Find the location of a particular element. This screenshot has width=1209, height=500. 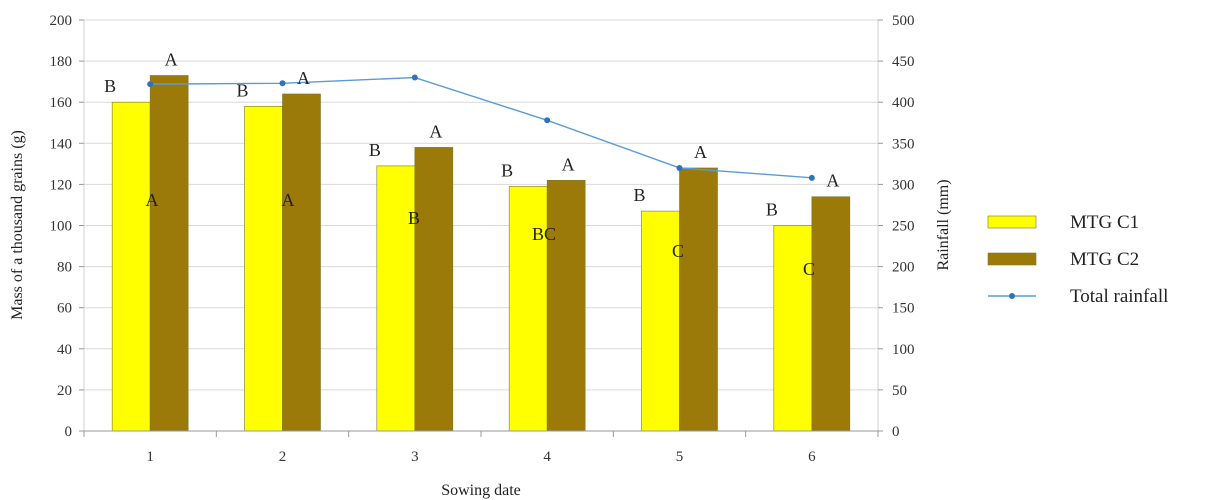

x-tick-label: 1 is located at coordinates (150, 457).